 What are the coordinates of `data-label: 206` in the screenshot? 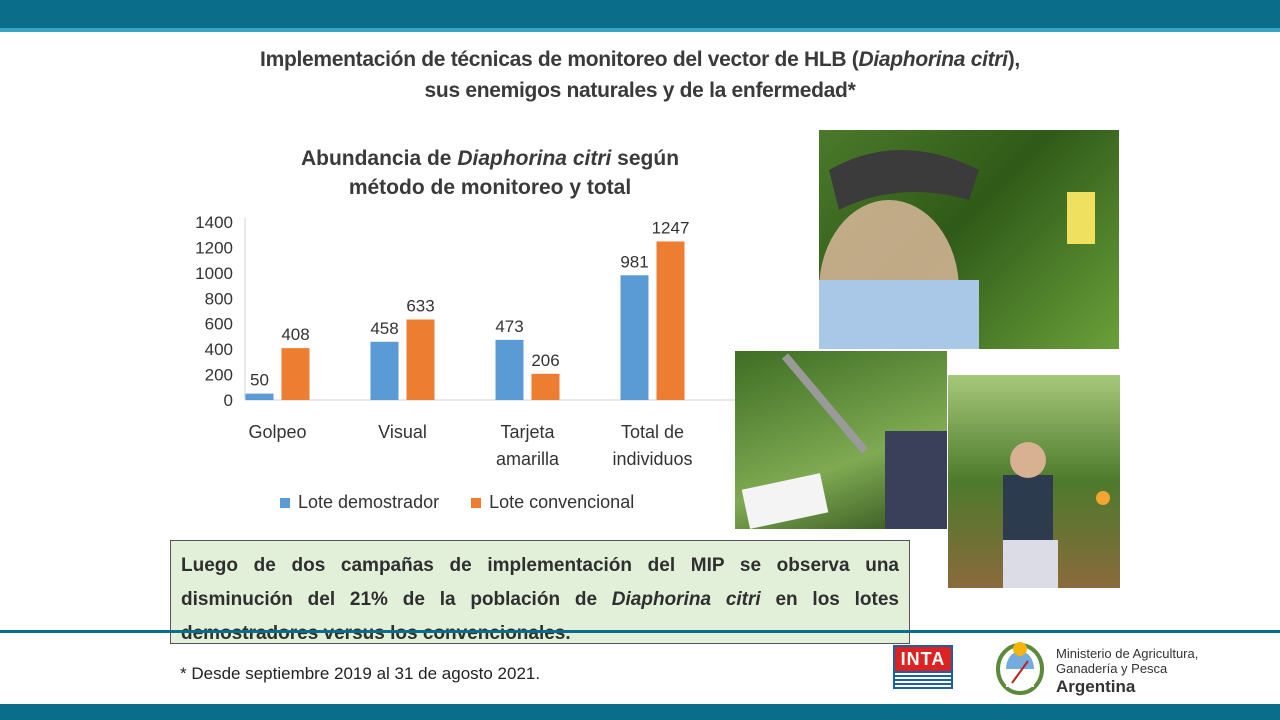 It's located at (545, 360).